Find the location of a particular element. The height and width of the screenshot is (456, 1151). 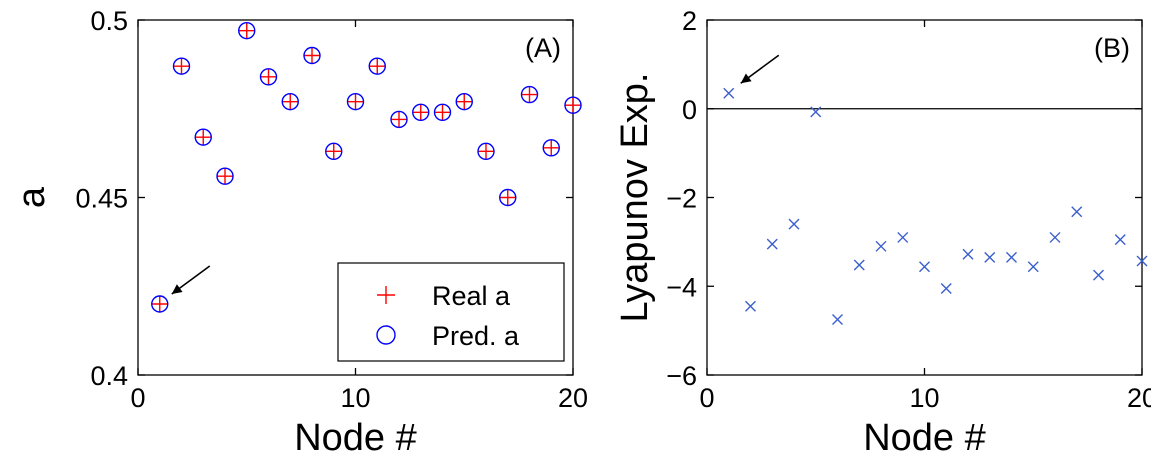

legend-label: Pred. a is located at coordinates (476, 336).